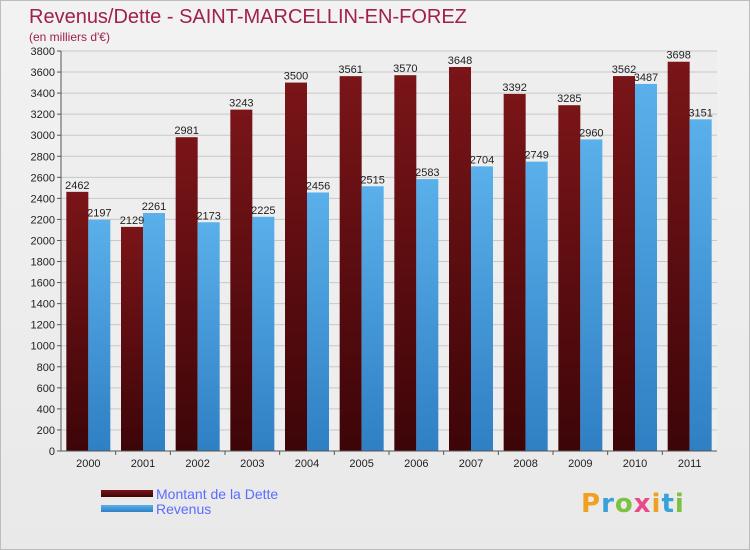 The height and width of the screenshot is (550, 750). I want to click on y-tick-label: 1000, so click(43, 347).